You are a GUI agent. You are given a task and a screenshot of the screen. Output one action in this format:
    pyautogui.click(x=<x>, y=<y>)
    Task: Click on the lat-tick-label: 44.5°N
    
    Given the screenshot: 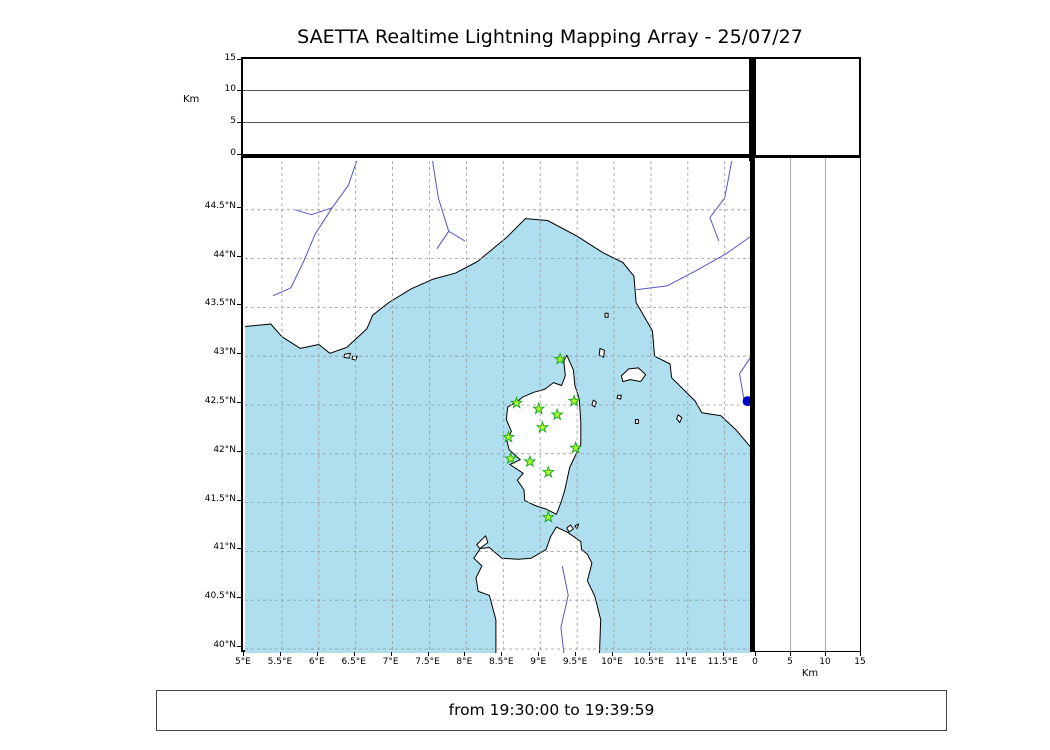 What is the action you would take?
    pyautogui.click(x=220, y=205)
    